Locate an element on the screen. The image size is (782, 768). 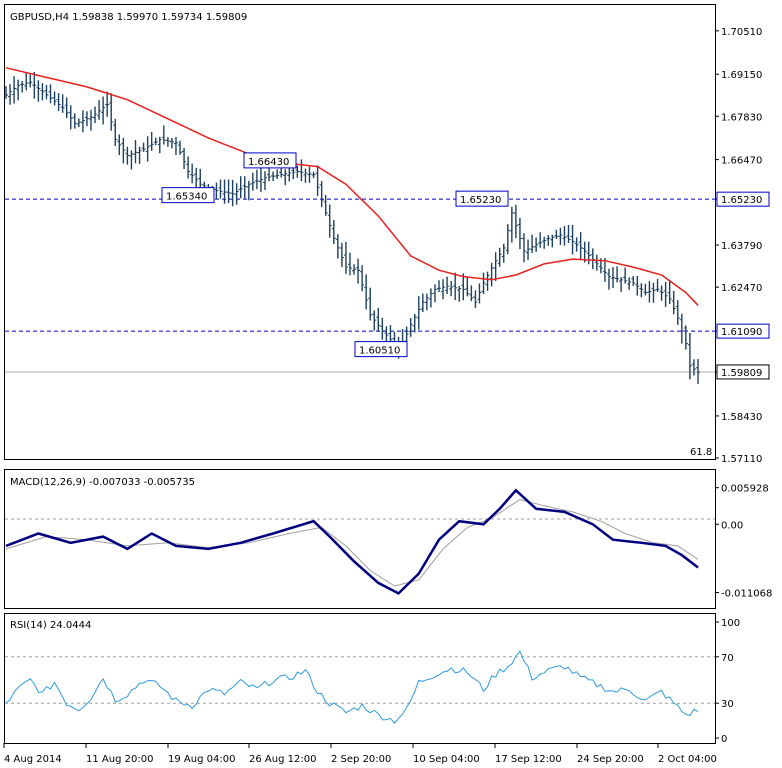
time-tick-label: 24 Sep 20:00 is located at coordinates (610, 759).